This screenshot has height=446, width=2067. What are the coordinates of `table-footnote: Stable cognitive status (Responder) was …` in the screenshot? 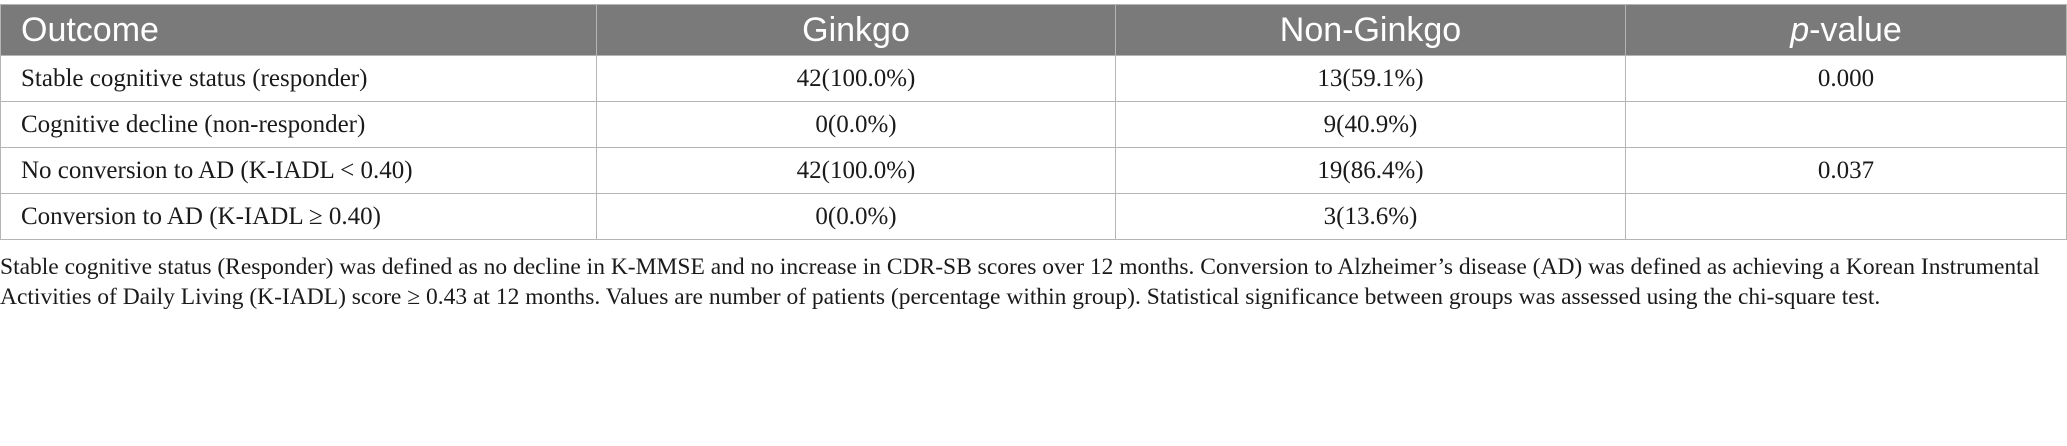 It's located at (1020, 282).